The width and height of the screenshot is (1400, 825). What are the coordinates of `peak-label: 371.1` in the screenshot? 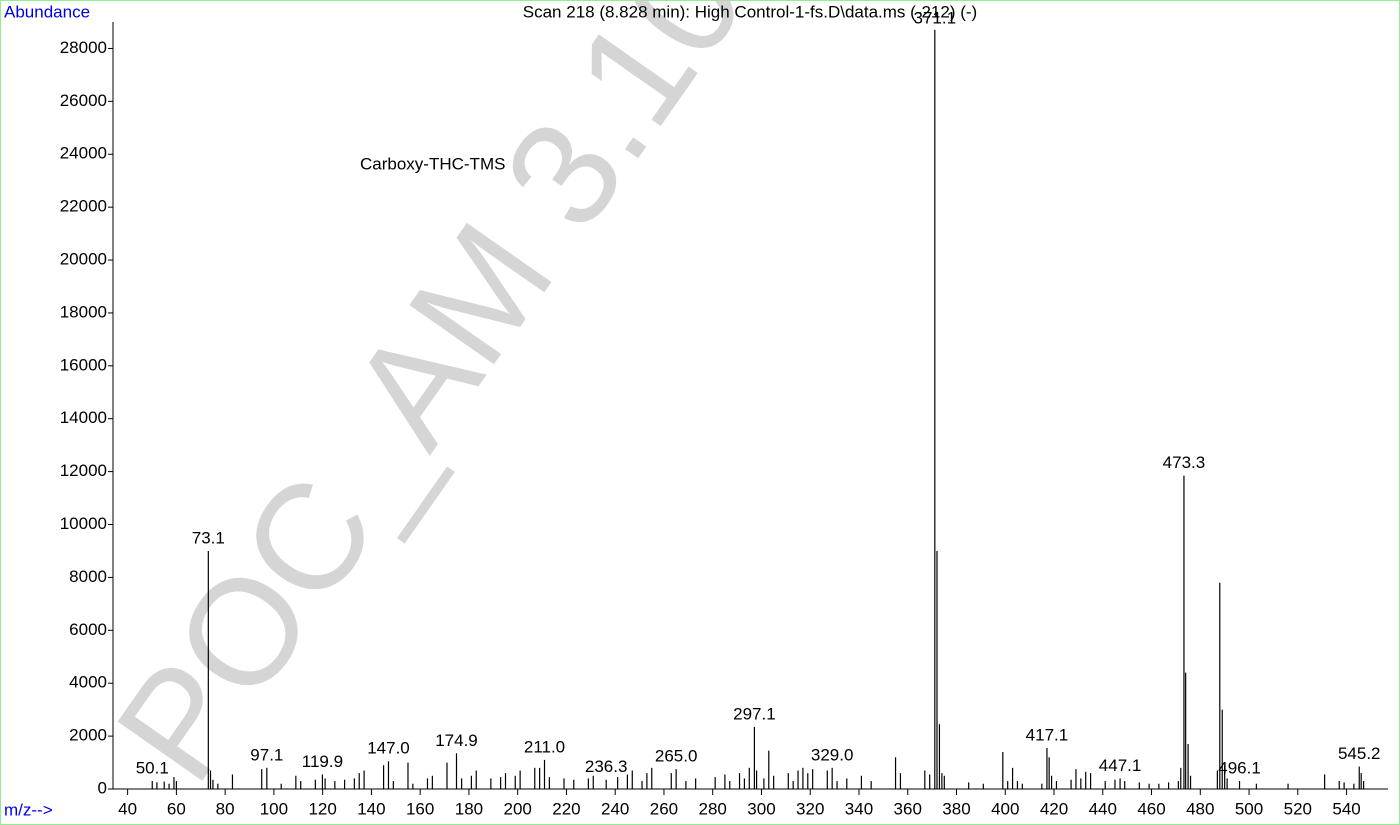 It's located at (935, 17).